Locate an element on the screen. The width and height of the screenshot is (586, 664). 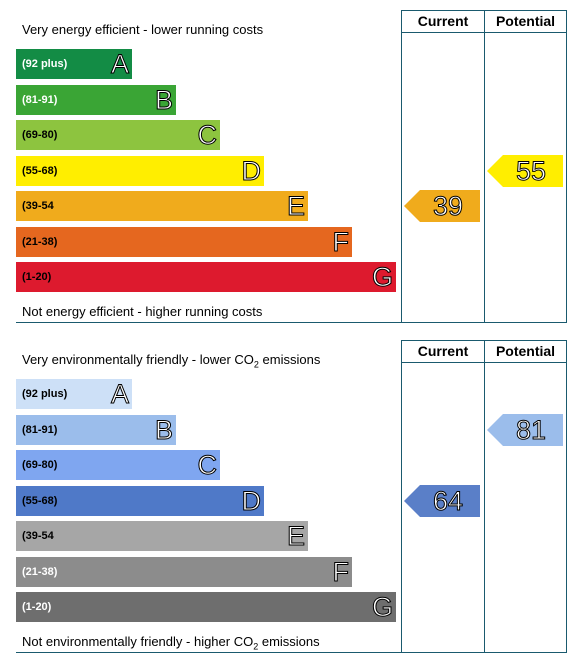
current-rating-arrow: 64 is located at coordinates (442, 500).